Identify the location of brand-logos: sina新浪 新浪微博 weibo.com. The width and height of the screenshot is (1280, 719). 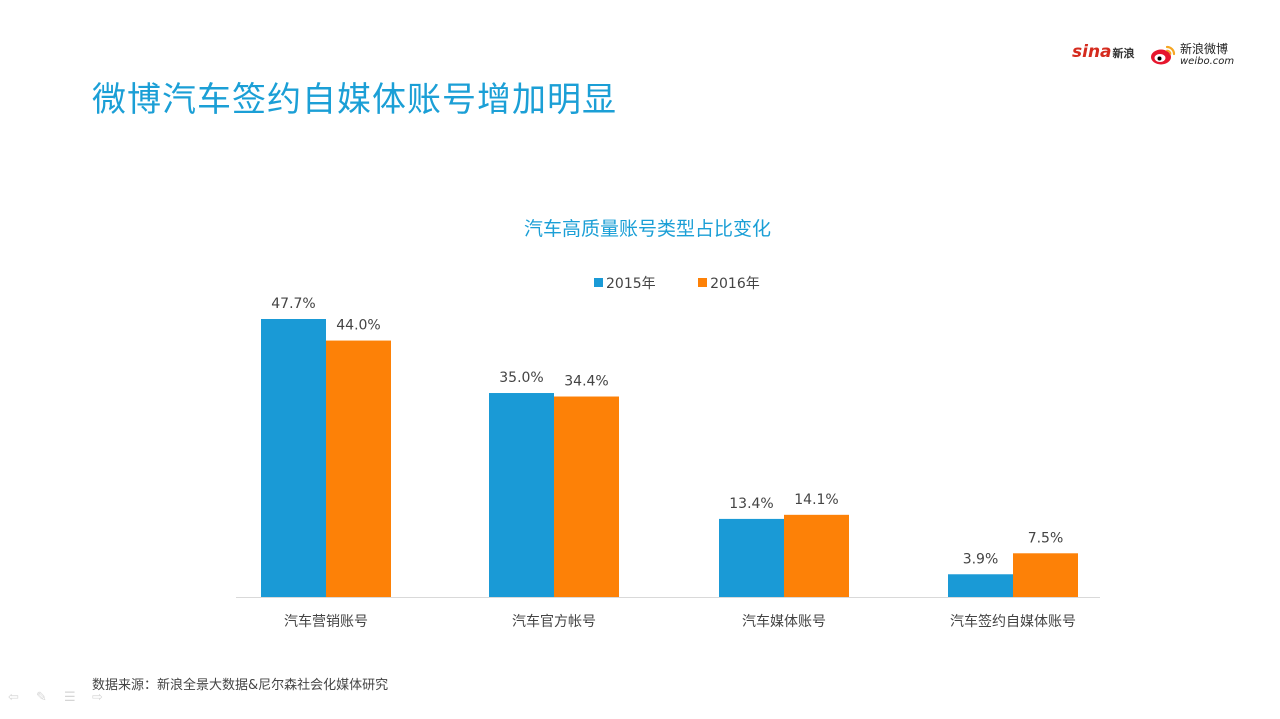
(1157, 56).